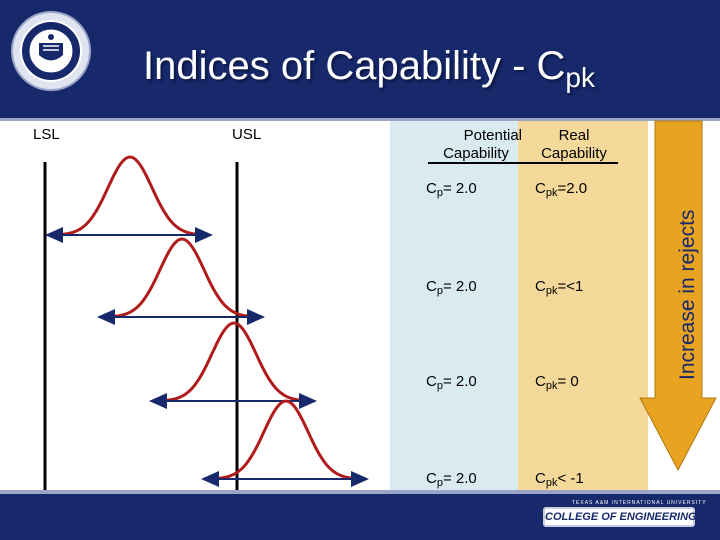  I want to click on footer-stripe, so click(360, 492).